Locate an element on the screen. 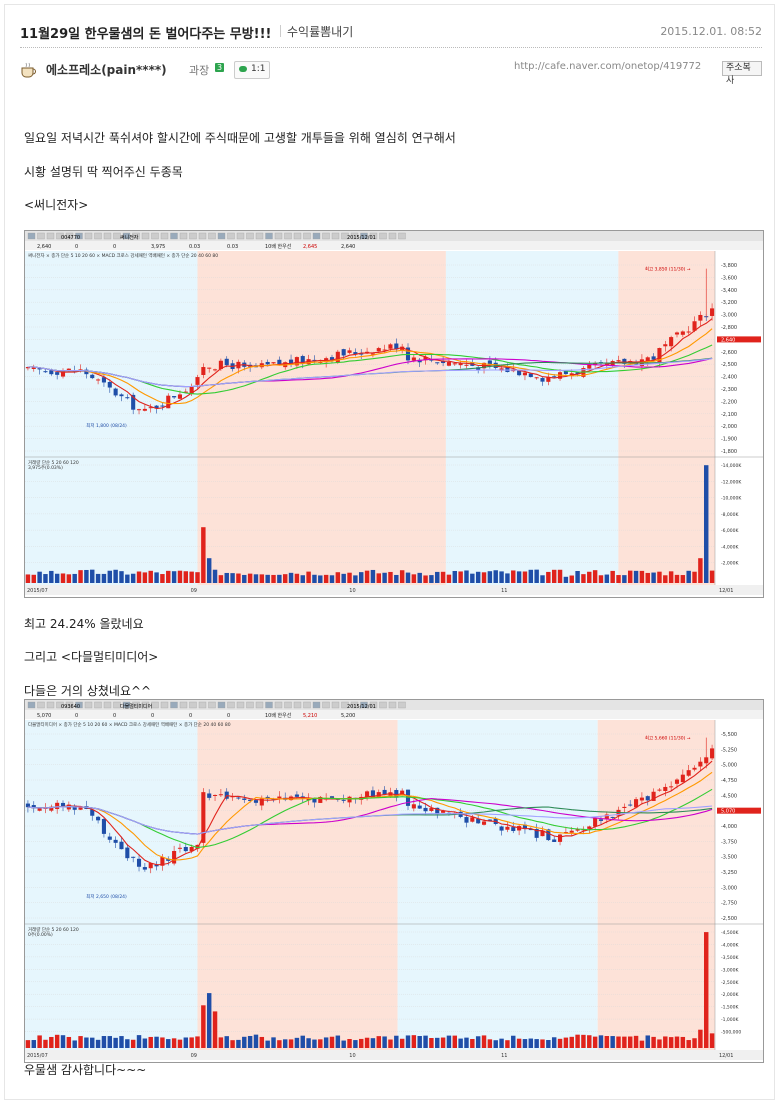 This screenshot has height=1102, width=781. copy-url-button: 주소복사 is located at coordinates (742, 73).